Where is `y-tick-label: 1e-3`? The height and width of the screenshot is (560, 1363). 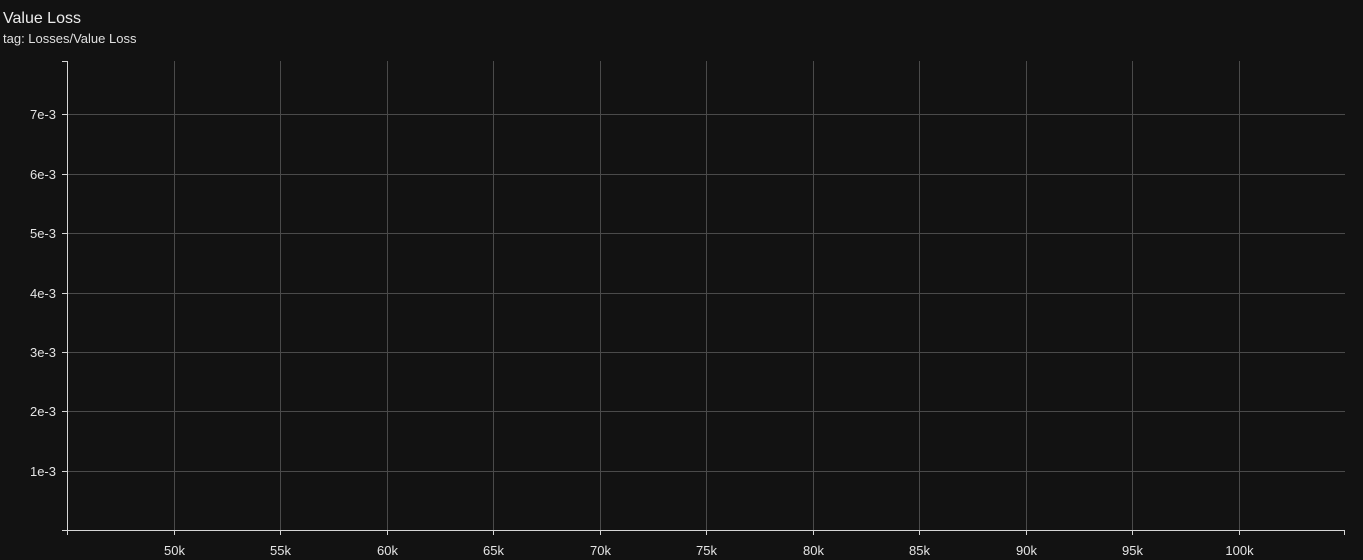
y-tick-label: 1e-3 is located at coordinates (43, 471).